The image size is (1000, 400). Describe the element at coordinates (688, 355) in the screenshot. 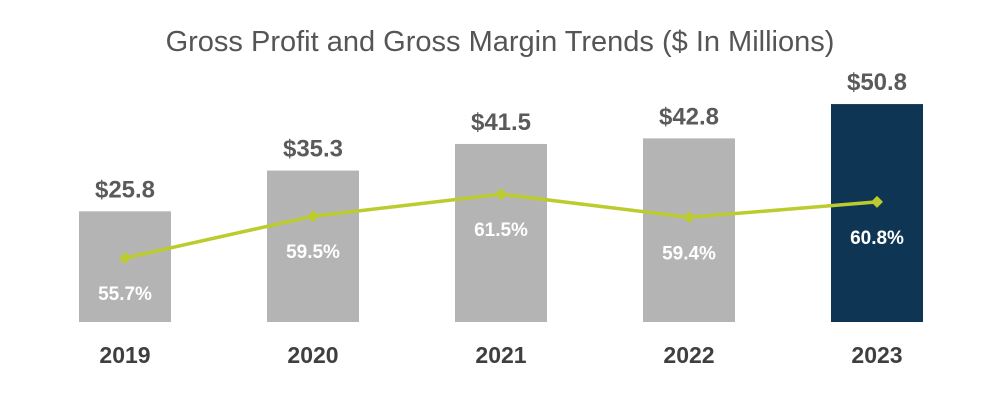

I see `x-tick-label-2022: 2022` at that location.